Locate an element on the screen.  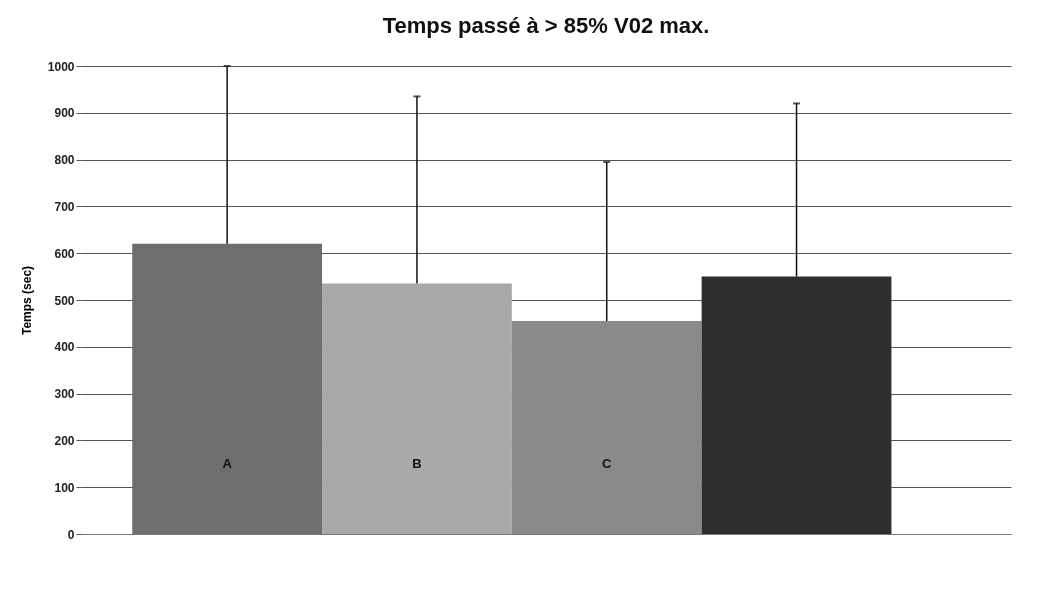
y-tick-label: 600 is located at coordinates (64, 253).